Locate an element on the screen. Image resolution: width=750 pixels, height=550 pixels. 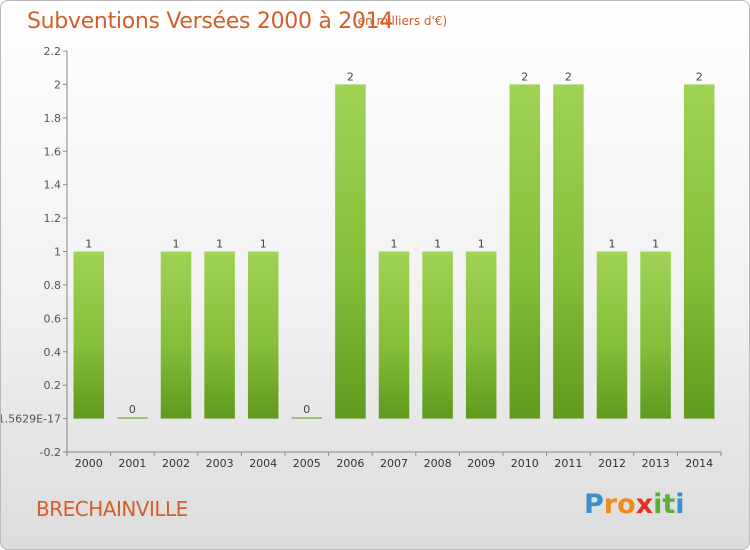
y-tick-label: 2 is located at coordinates (57, 84).